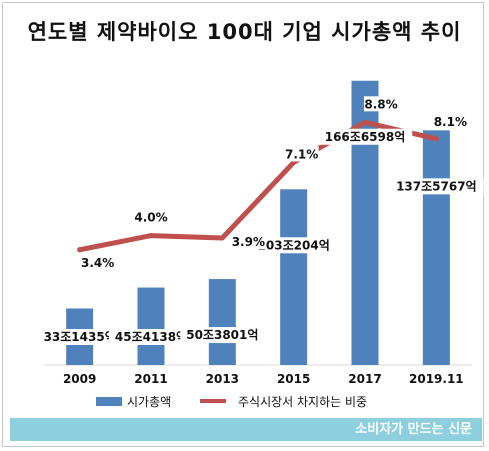 The width and height of the screenshot is (489, 451). Describe the element at coordinates (150, 379) in the screenshot. I see `x-tick-label: 2011` at that location.